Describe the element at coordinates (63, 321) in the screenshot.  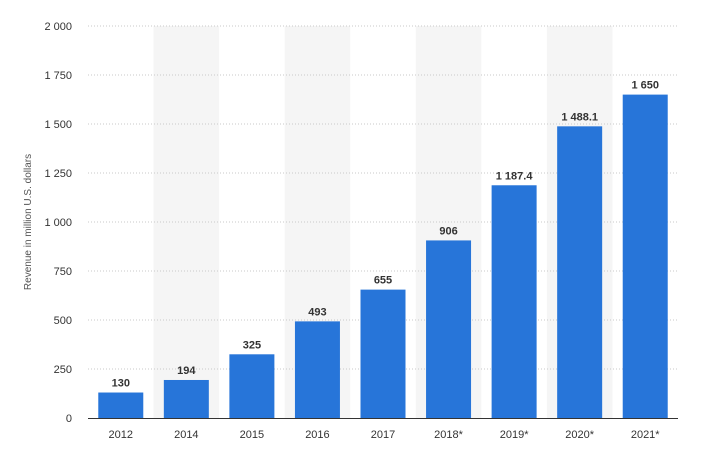
I see `y-tick-label: 500` at that location.